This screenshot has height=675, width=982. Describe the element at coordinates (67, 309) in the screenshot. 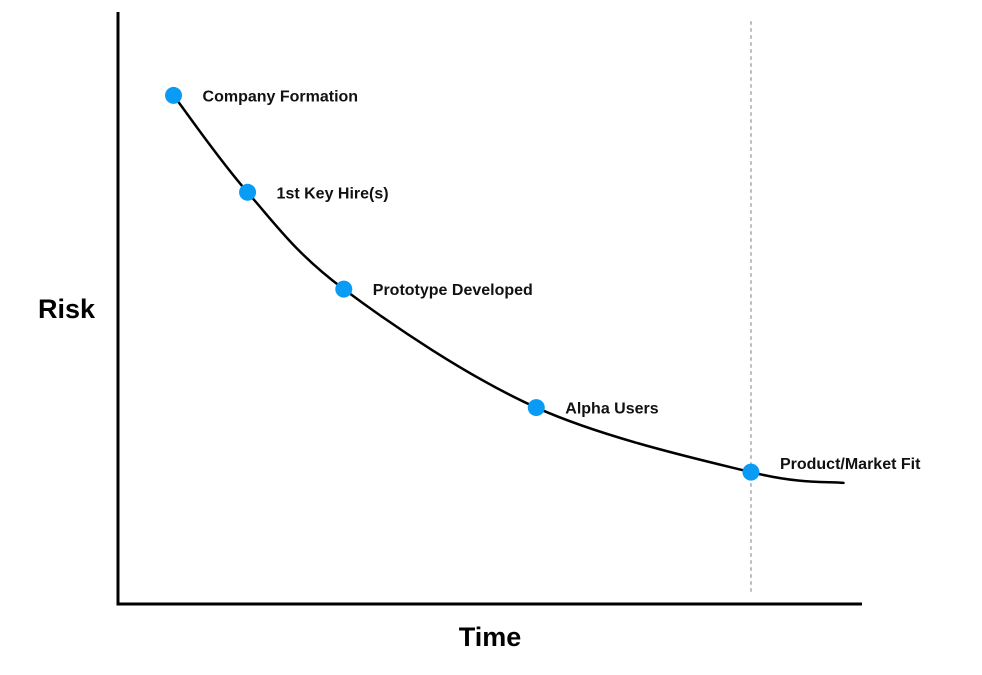

I see `y-axis-title: Risk` at that location.